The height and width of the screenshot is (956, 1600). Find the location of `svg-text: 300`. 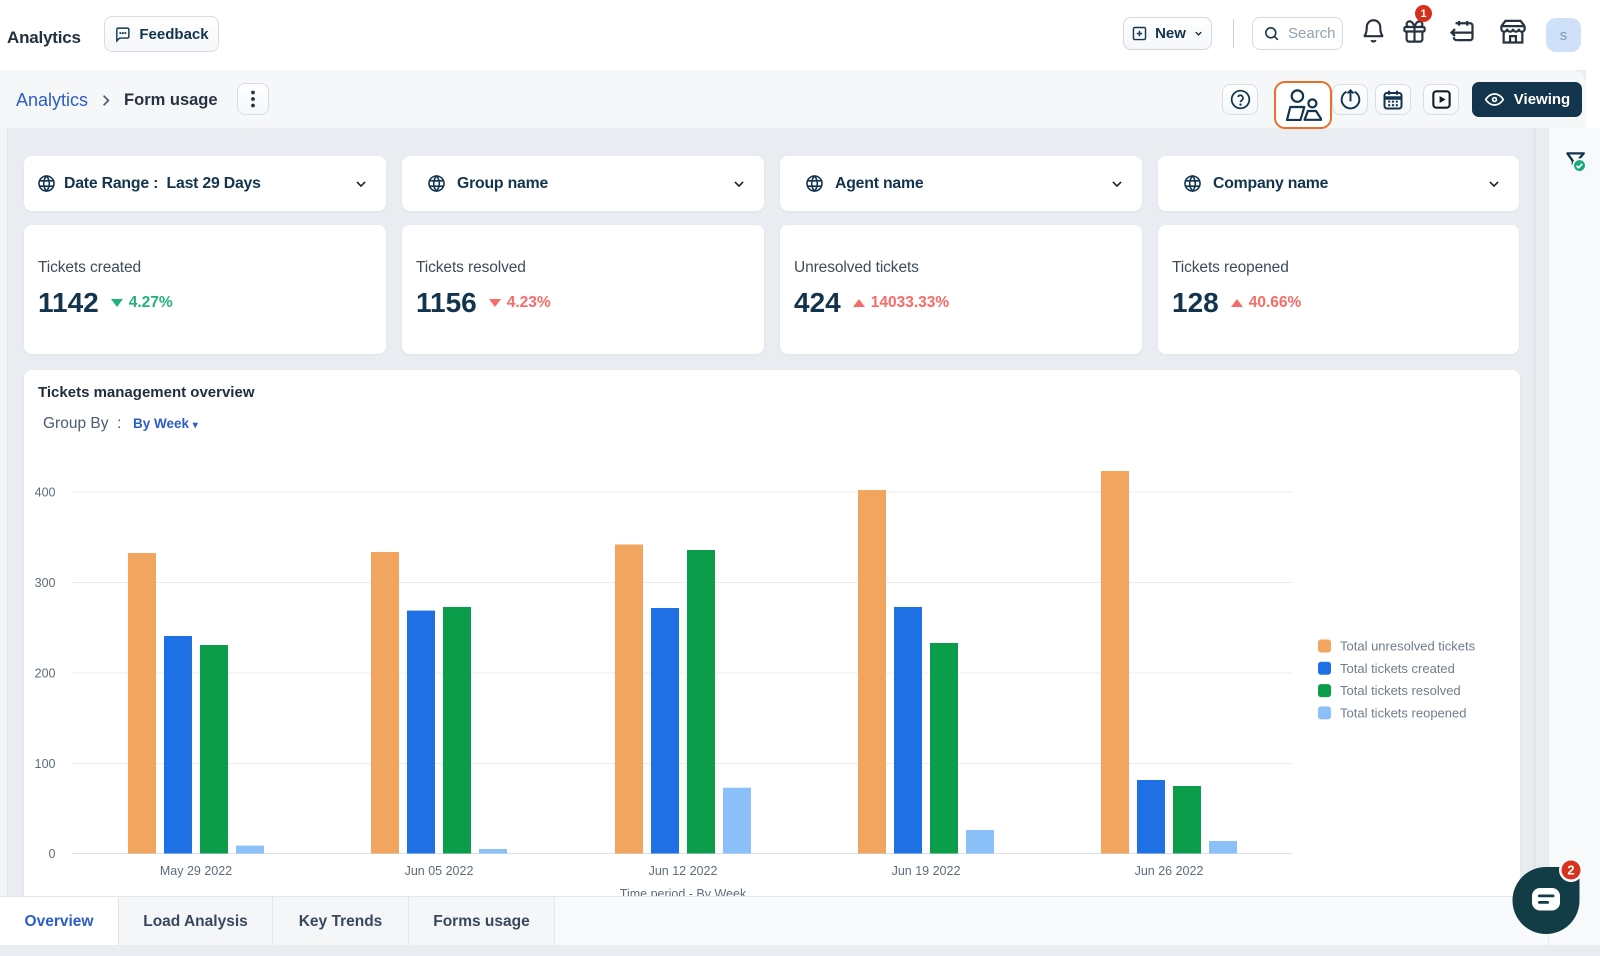

svg-text: 300 is located at coordinates (45, 583).